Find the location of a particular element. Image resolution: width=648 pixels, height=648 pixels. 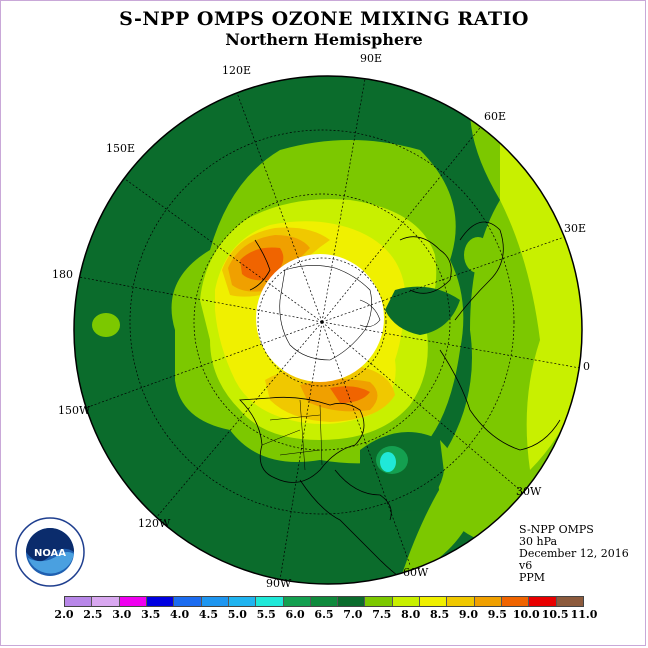

meridian-60w is located at coordinates (366, 443).